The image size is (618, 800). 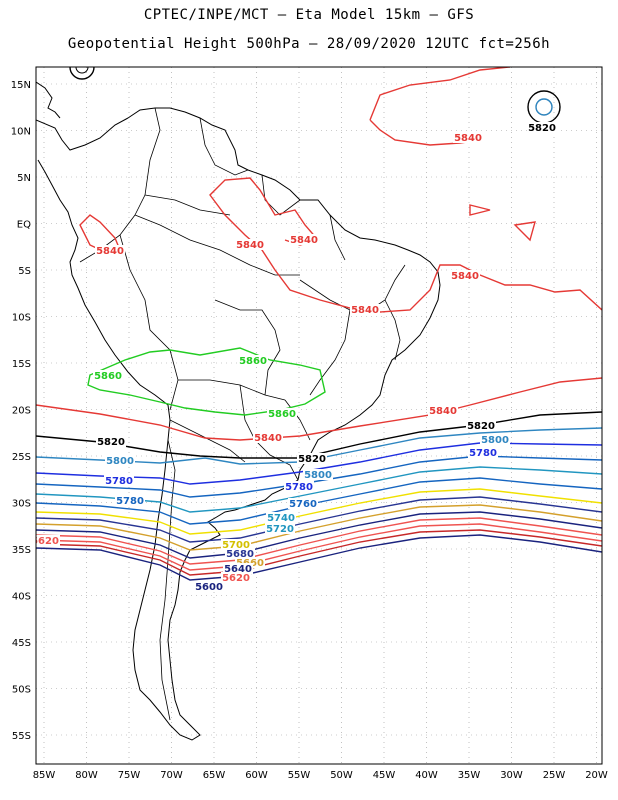 What do you see at coordinates (384, 775) in the screenshot?
I see `lon-tick-label: 45W` at bounding box center [384, 775].